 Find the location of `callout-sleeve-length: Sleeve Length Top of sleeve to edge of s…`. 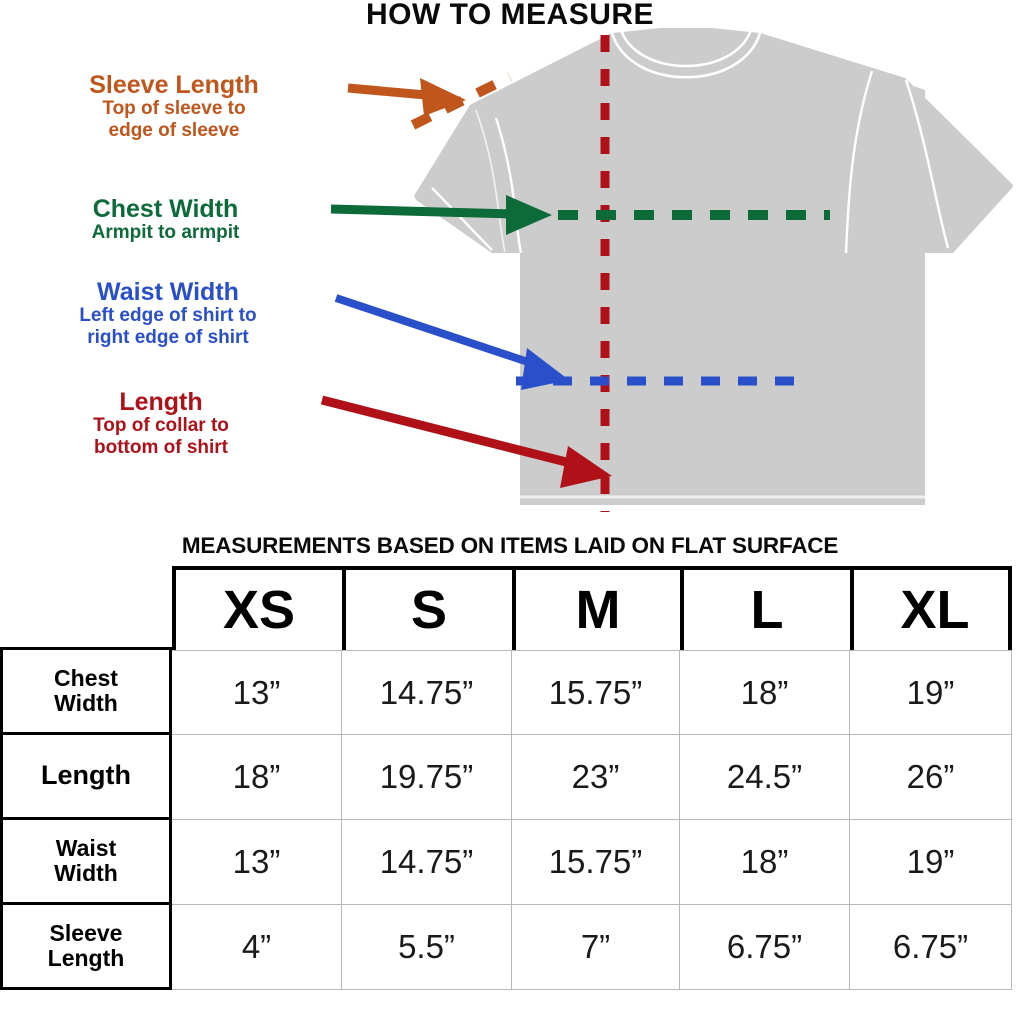

callout-sleeve-length: Sleeve Length Top of sleeve to edge of s… is located at coordinates (174, 106).